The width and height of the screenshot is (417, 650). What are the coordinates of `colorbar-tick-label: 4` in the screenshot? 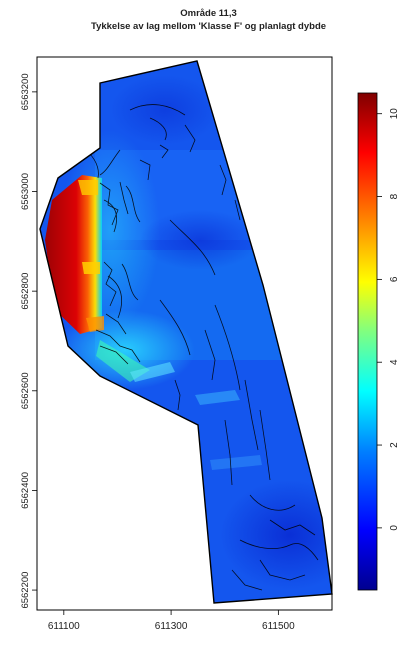 It's located at (394, 362).